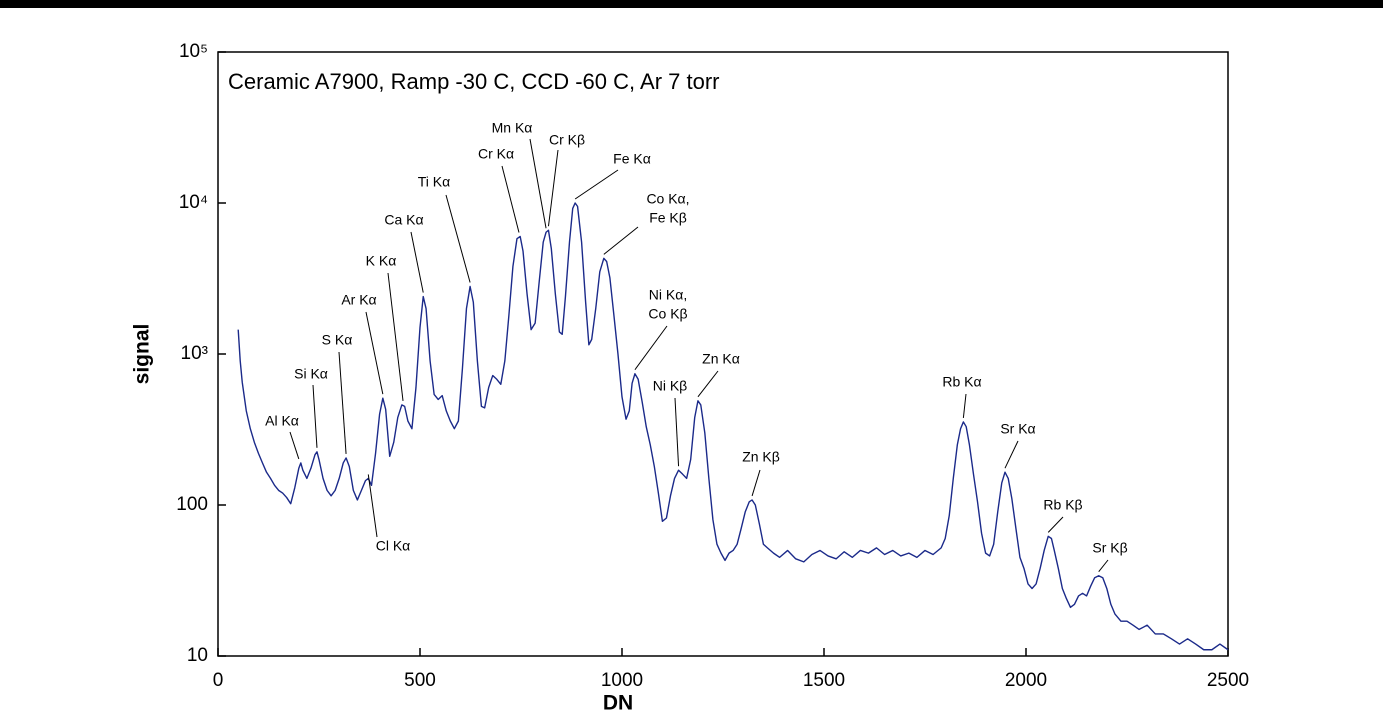 The width and height of the screenshot is (1383, 716). I want to click on annotation: Rb Kα, so click(961, 382).